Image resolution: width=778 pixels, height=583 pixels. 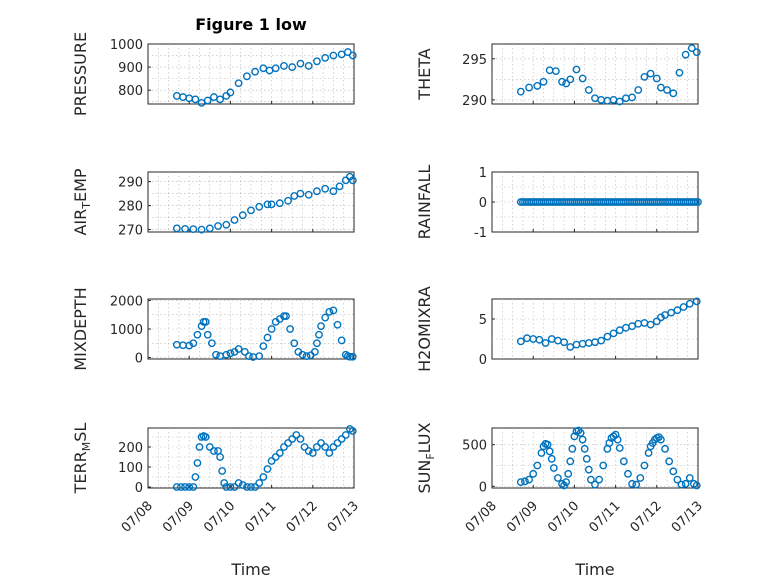 What do you see at coordinates (130, 68) in the screenshot?
I see `y-tick-label: 900` at bounding box center [130, 68].